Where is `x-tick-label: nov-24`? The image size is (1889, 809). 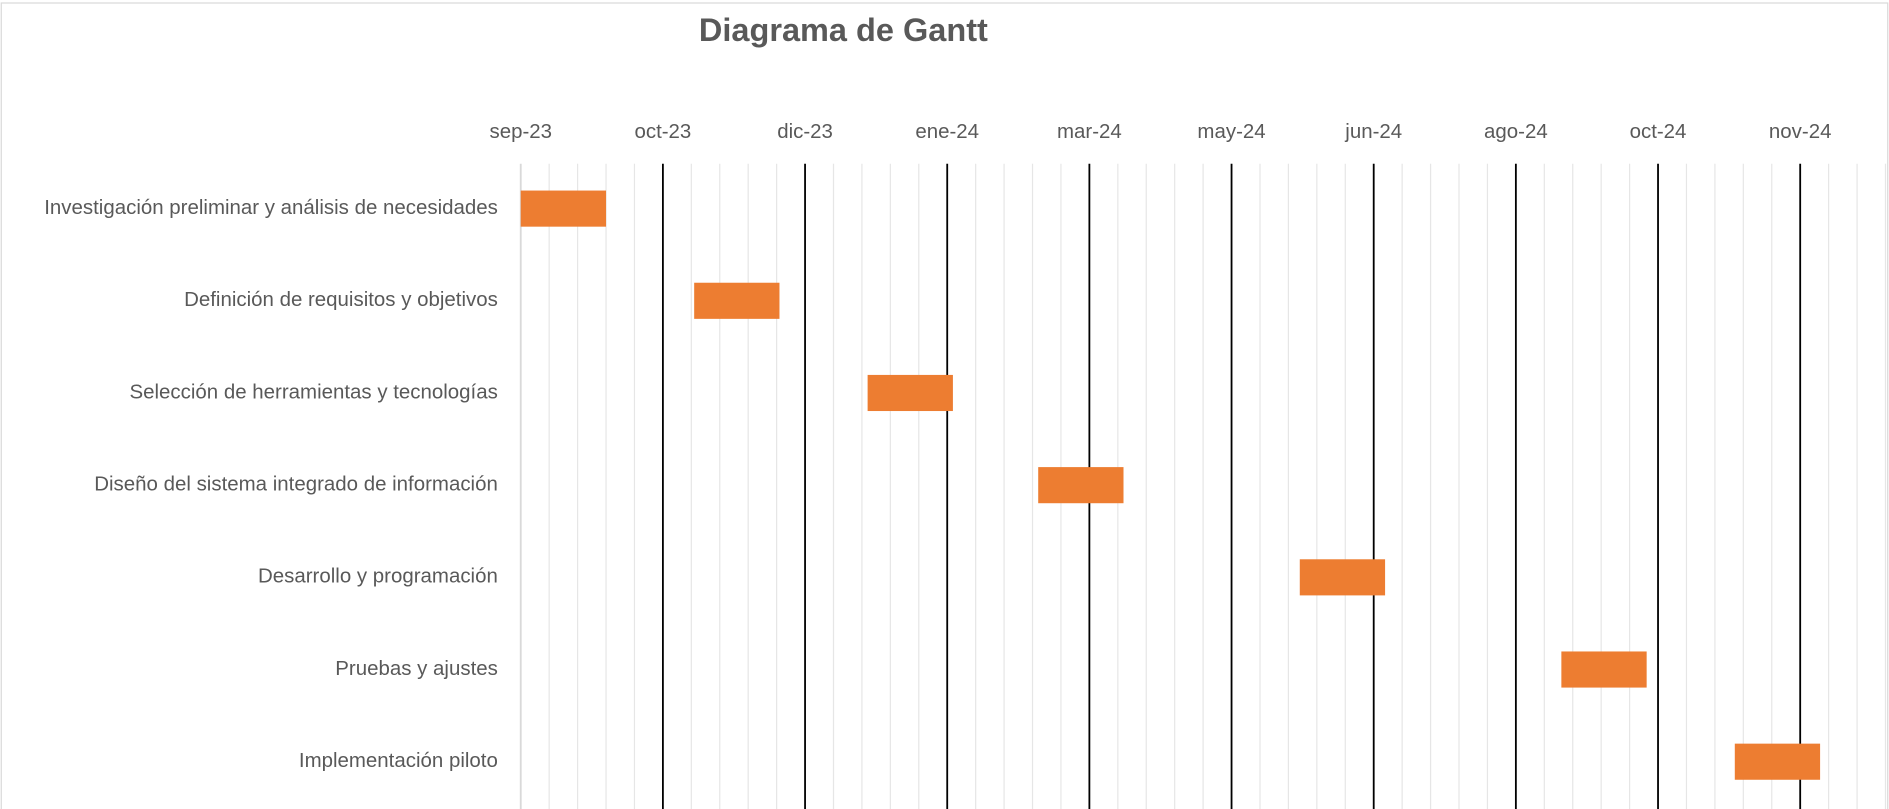
x-tick-label: nov-24 is located at coordinates (1800, 131).